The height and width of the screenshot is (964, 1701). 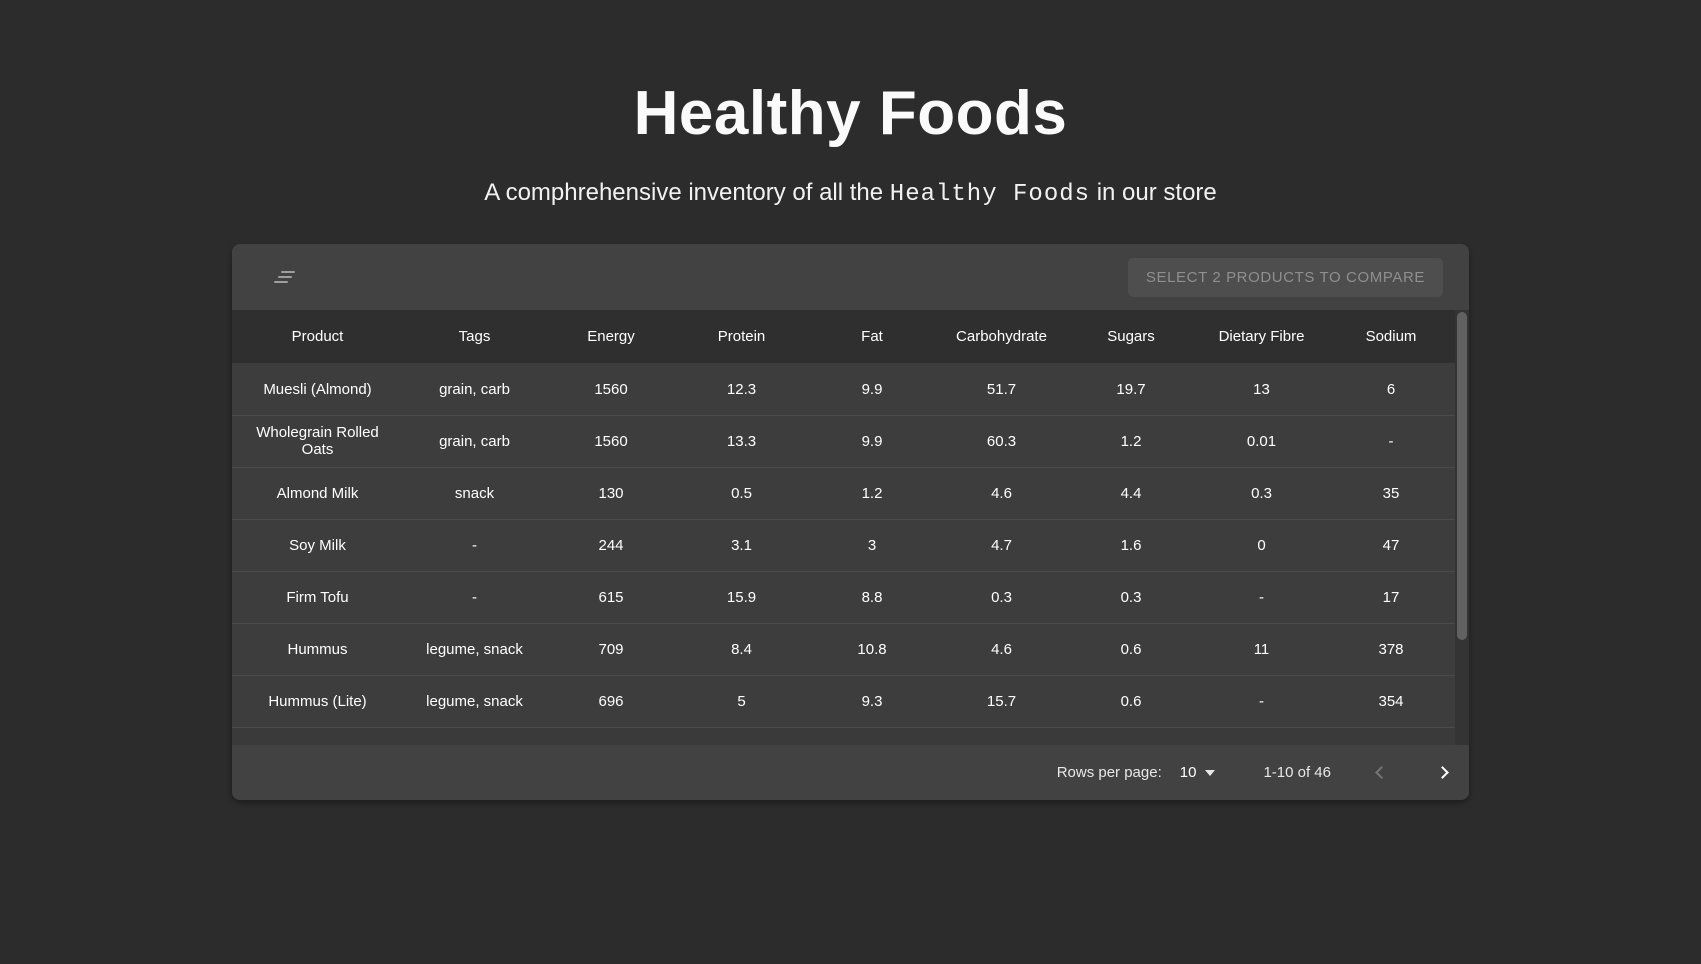 I want to click on pagination-range: 1-10 of 46, so click(x=1297, y=773).